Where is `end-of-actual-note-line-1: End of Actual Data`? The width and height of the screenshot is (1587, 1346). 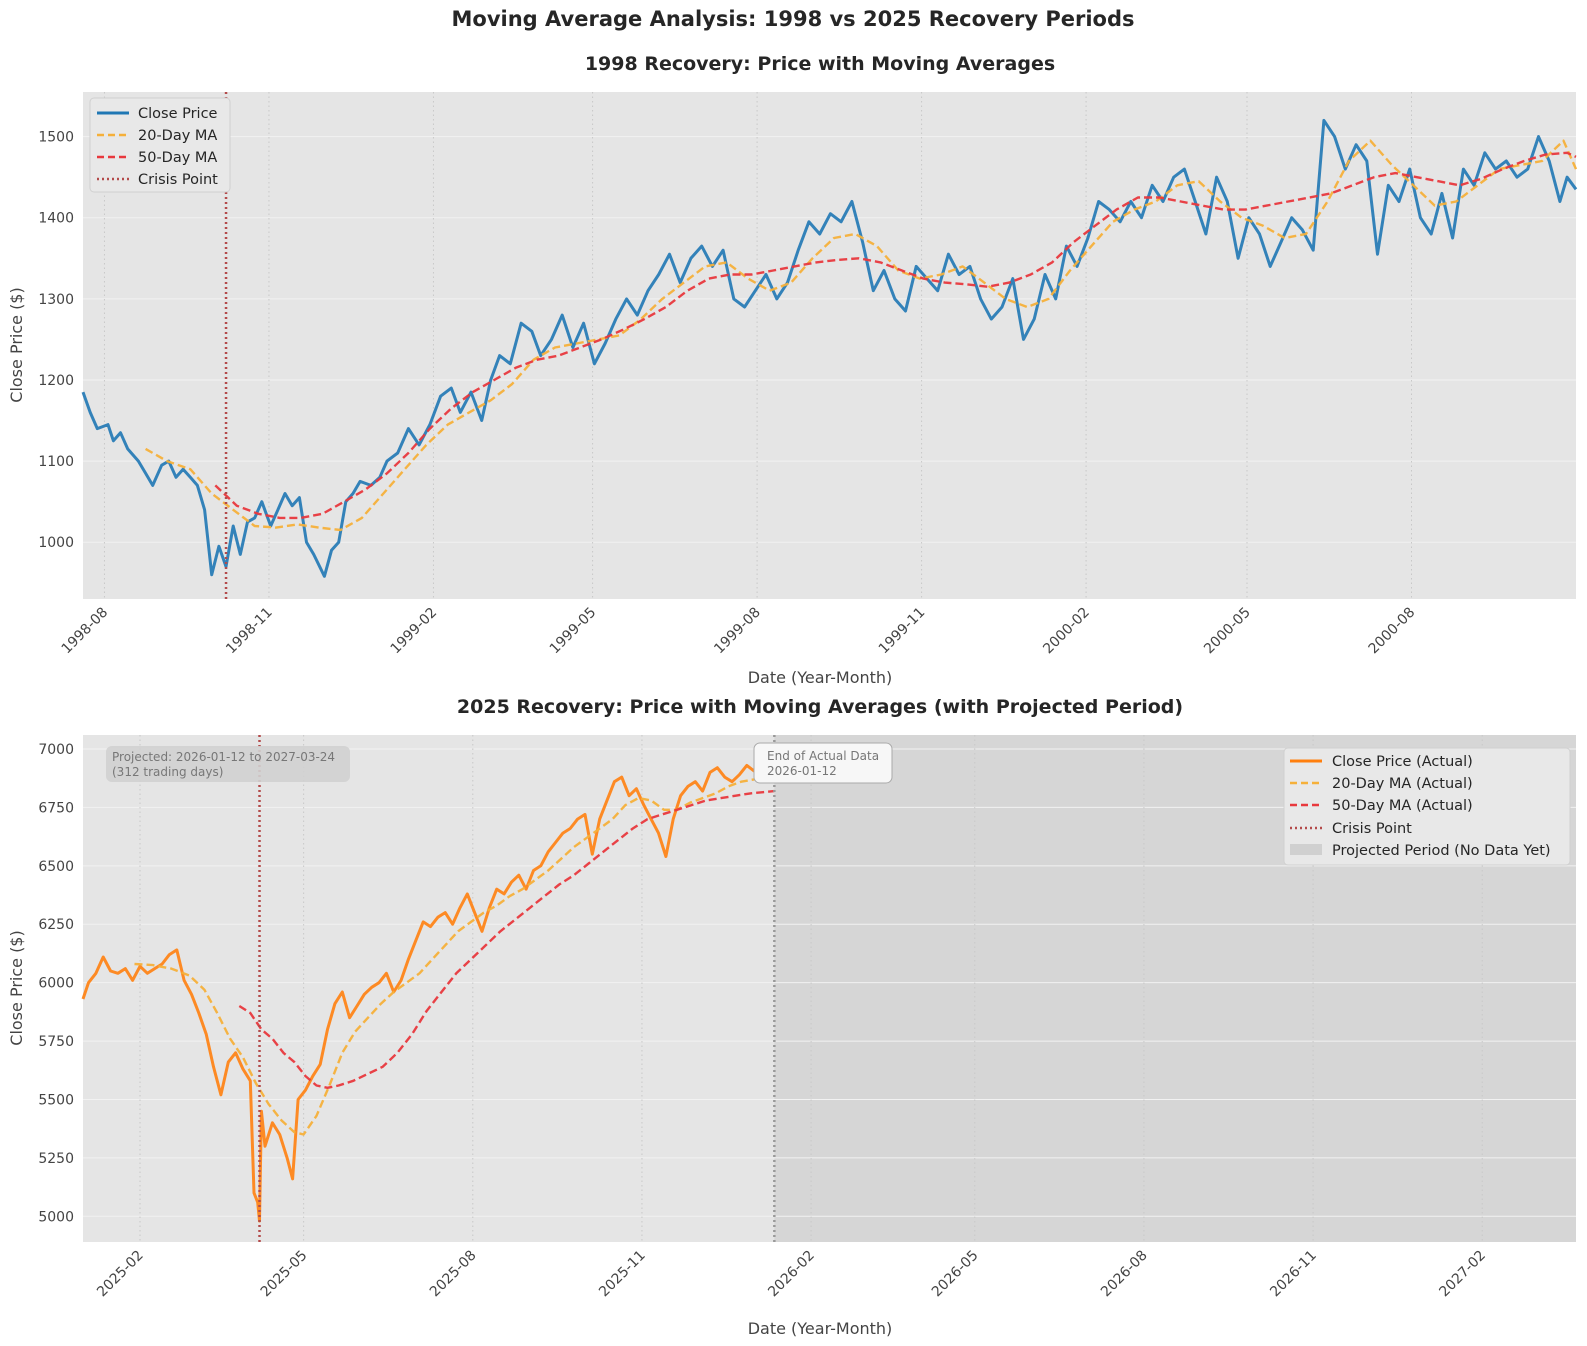 end-of-actual-note-line-1: End of Actual Data is located at coordinates (823, 756).